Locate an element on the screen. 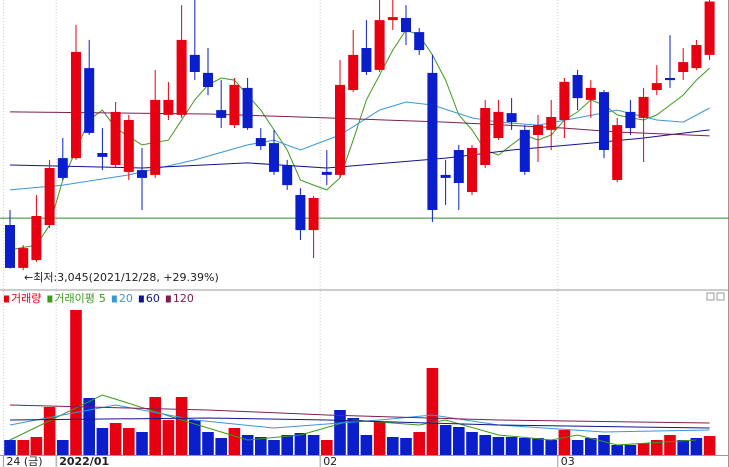 The width and height of the screenshot is (729, 467). legend: 거래량 거래이평 5 20 60 120 is located at coordinates (99, 298).